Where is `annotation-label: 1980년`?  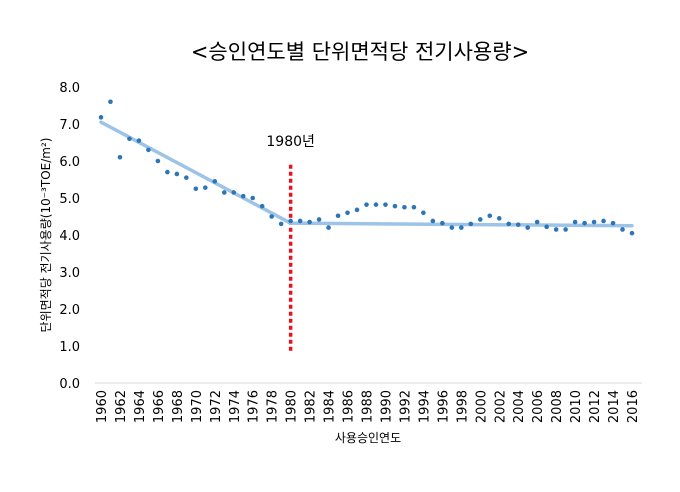 annotation-label: 1980년 is located at coordinates (290, 142).